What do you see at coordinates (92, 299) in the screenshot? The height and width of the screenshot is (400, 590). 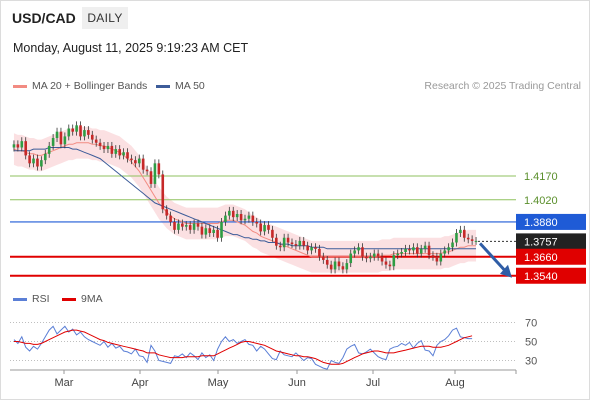 I see `legend-9ma-label: 9MA` at bounding box center [92, 299].